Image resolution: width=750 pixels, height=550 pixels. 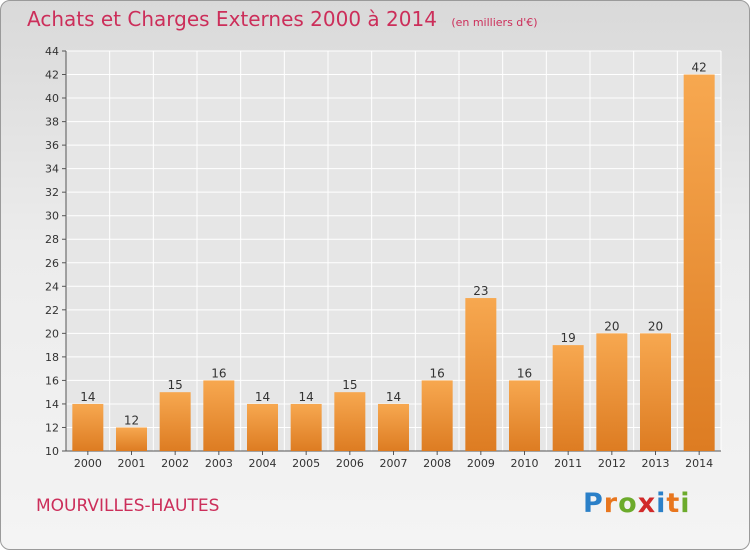 What do you see at coordinates (52, 404) in the screenshot?
I see `y-tick-label: 14` at bounding box center [52, 404].